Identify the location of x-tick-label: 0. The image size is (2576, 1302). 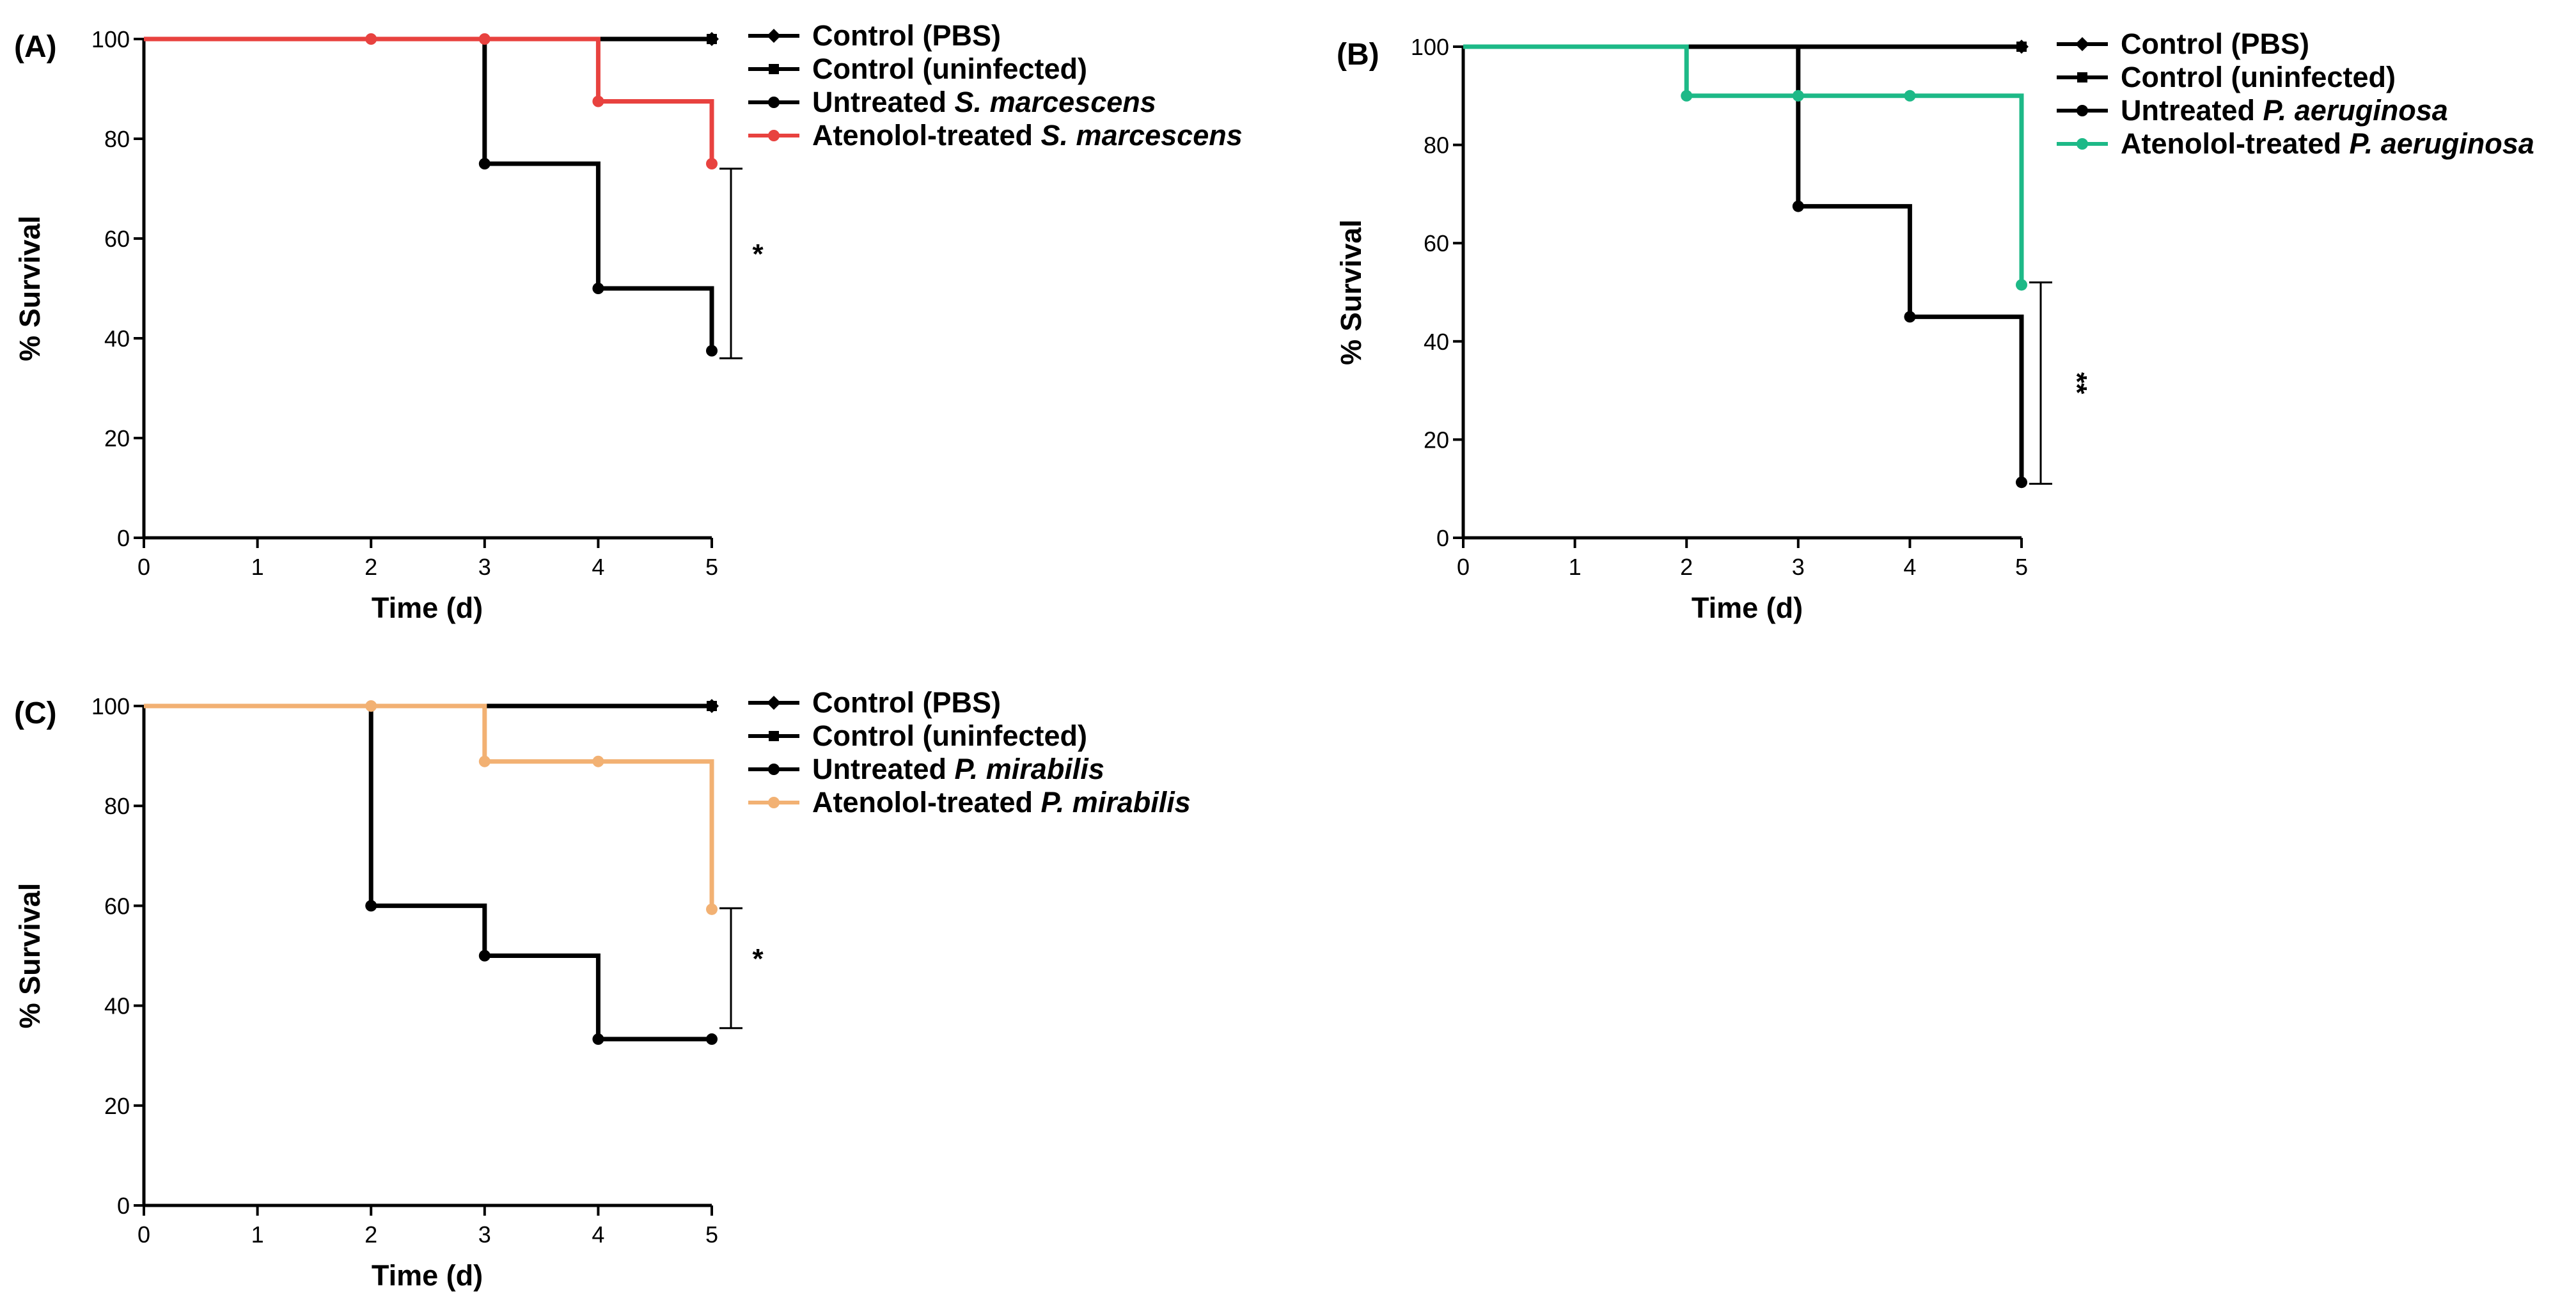
(1463, 567).